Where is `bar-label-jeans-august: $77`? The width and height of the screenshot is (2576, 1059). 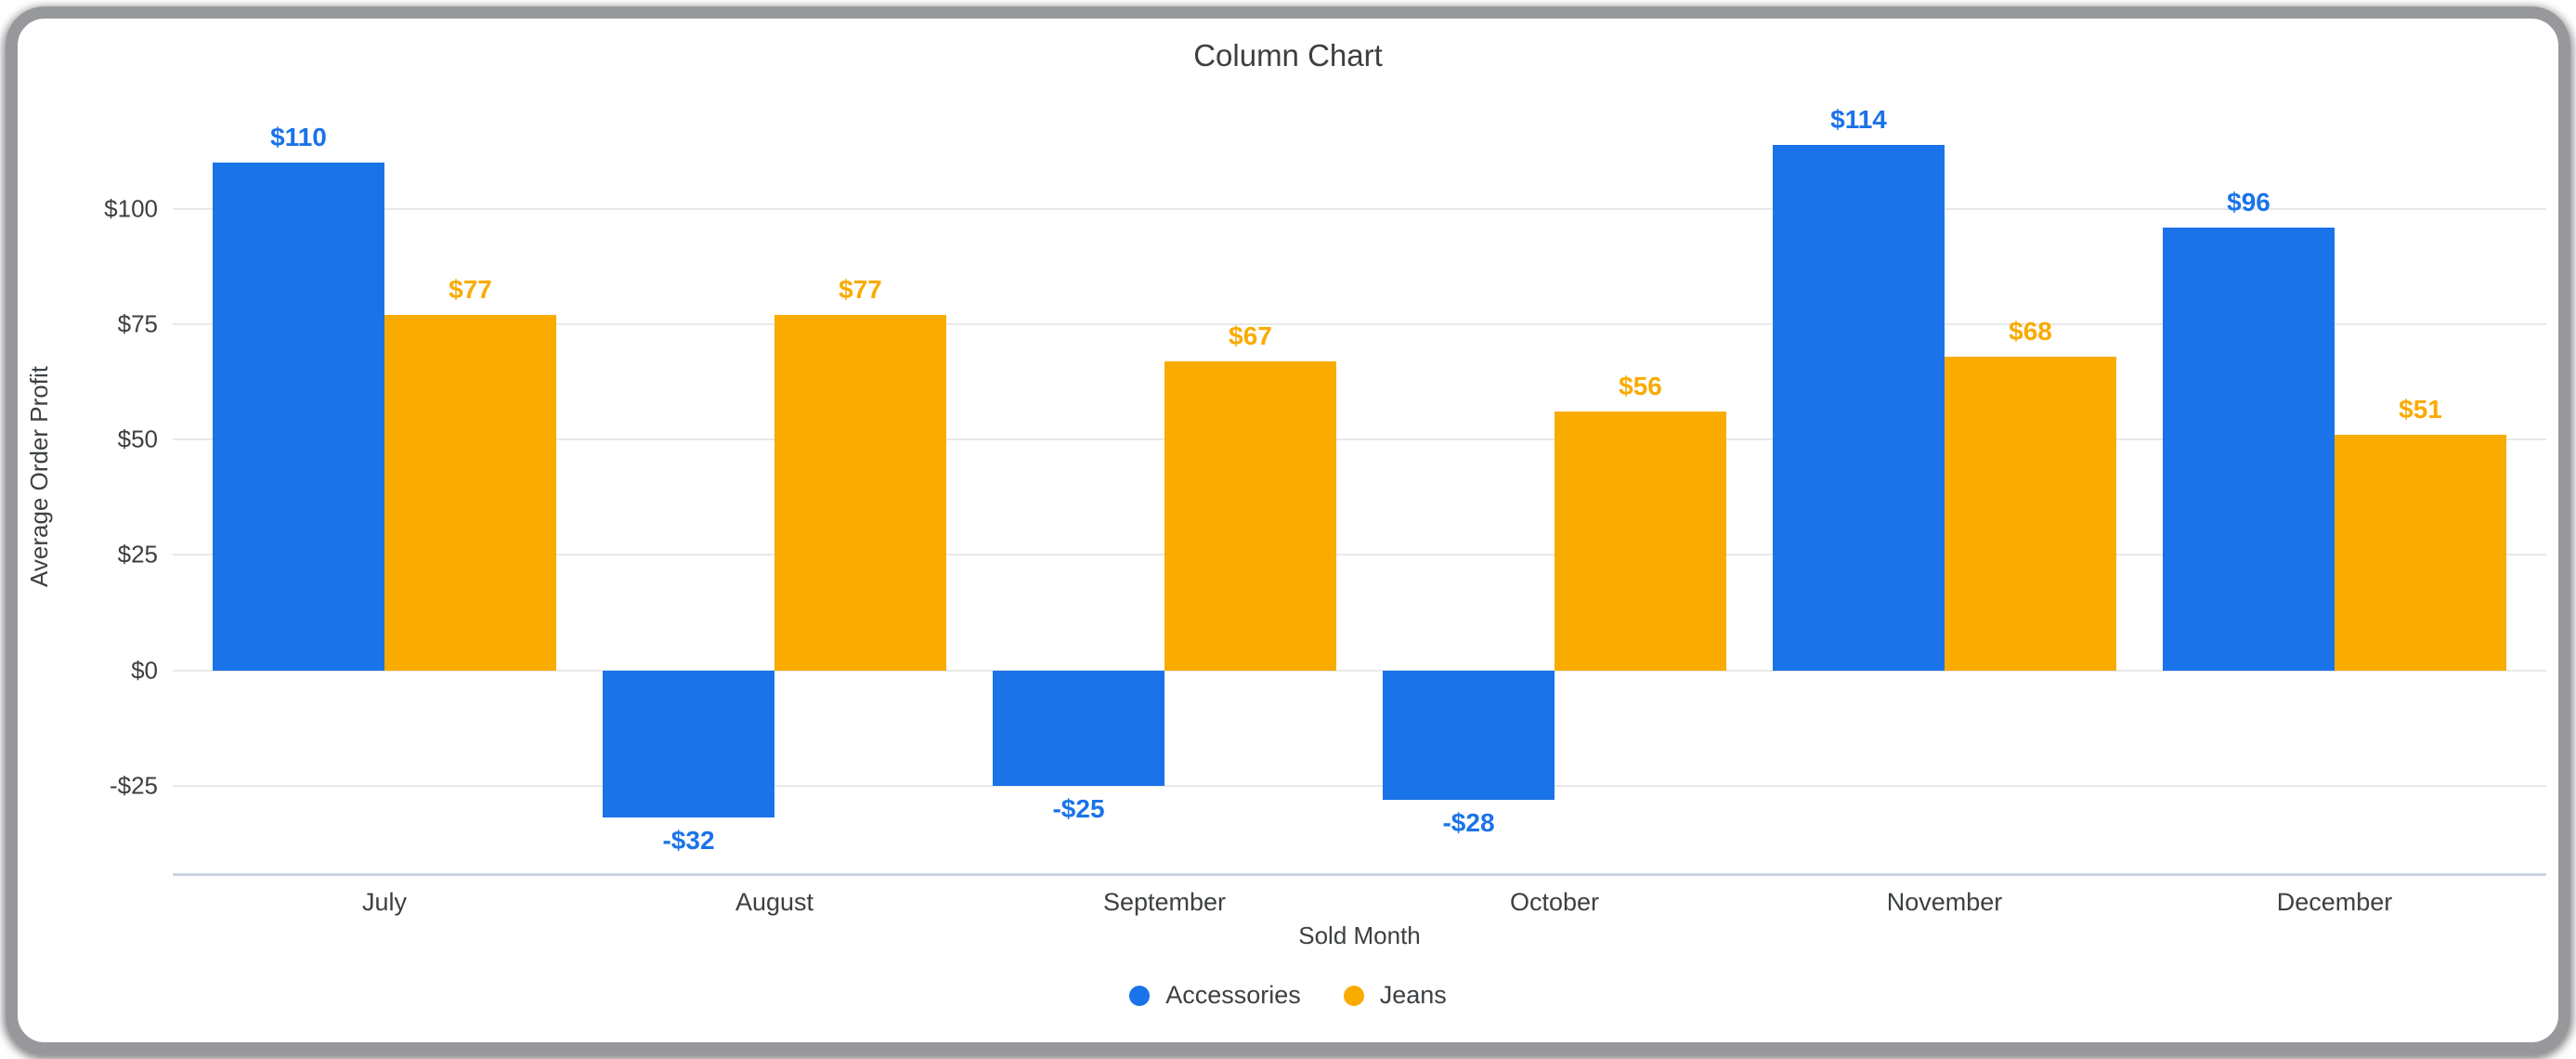
bar-label-jeans-august: $77 is located at coordinates (860, 290).